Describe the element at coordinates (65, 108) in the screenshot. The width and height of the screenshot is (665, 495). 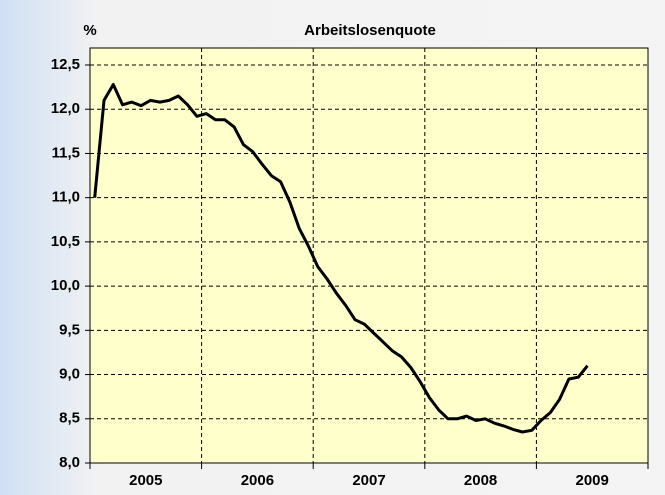
I see `y-tick-label: 12,0` at that location.